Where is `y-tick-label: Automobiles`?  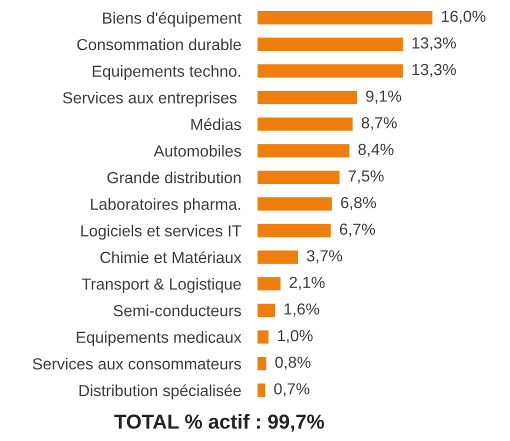 y-tick-label: Automobiles is located at coordinates (198, 150).